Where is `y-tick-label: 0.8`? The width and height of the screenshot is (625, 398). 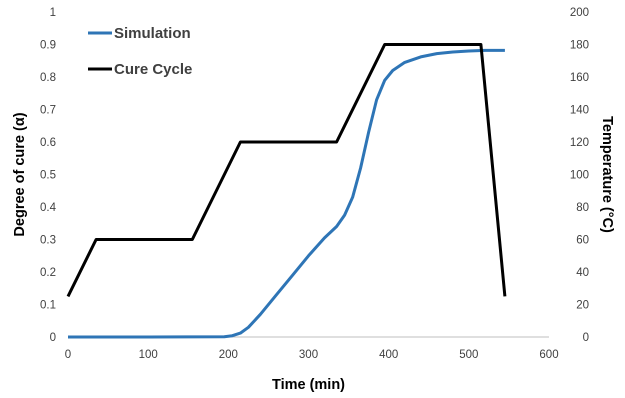
y-tick-label: 0.8 is located at coordinates (48, 78).